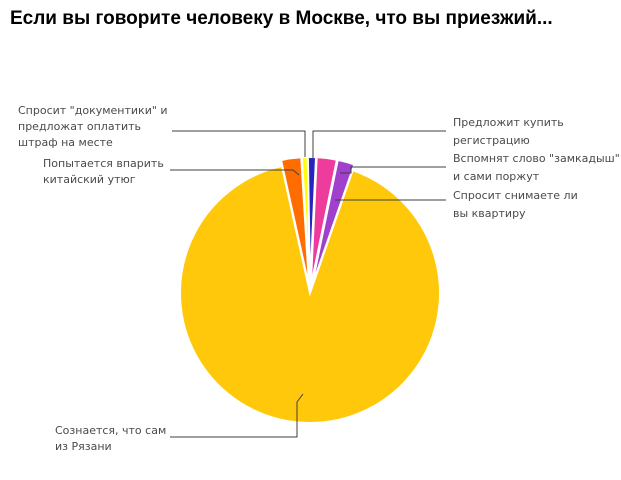 The height and width of the screenshot is (480, 621). What do you see at coordinates (103, 171) in the screenshot?
I see `callout-iron: Попытается впарить китайский утюг` at bounding box center [103, 171].